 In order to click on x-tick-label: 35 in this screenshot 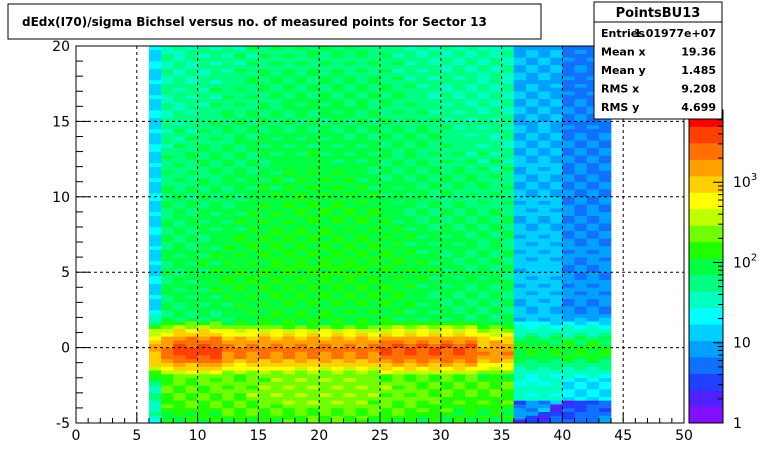, I will do `click(502, 436)`.